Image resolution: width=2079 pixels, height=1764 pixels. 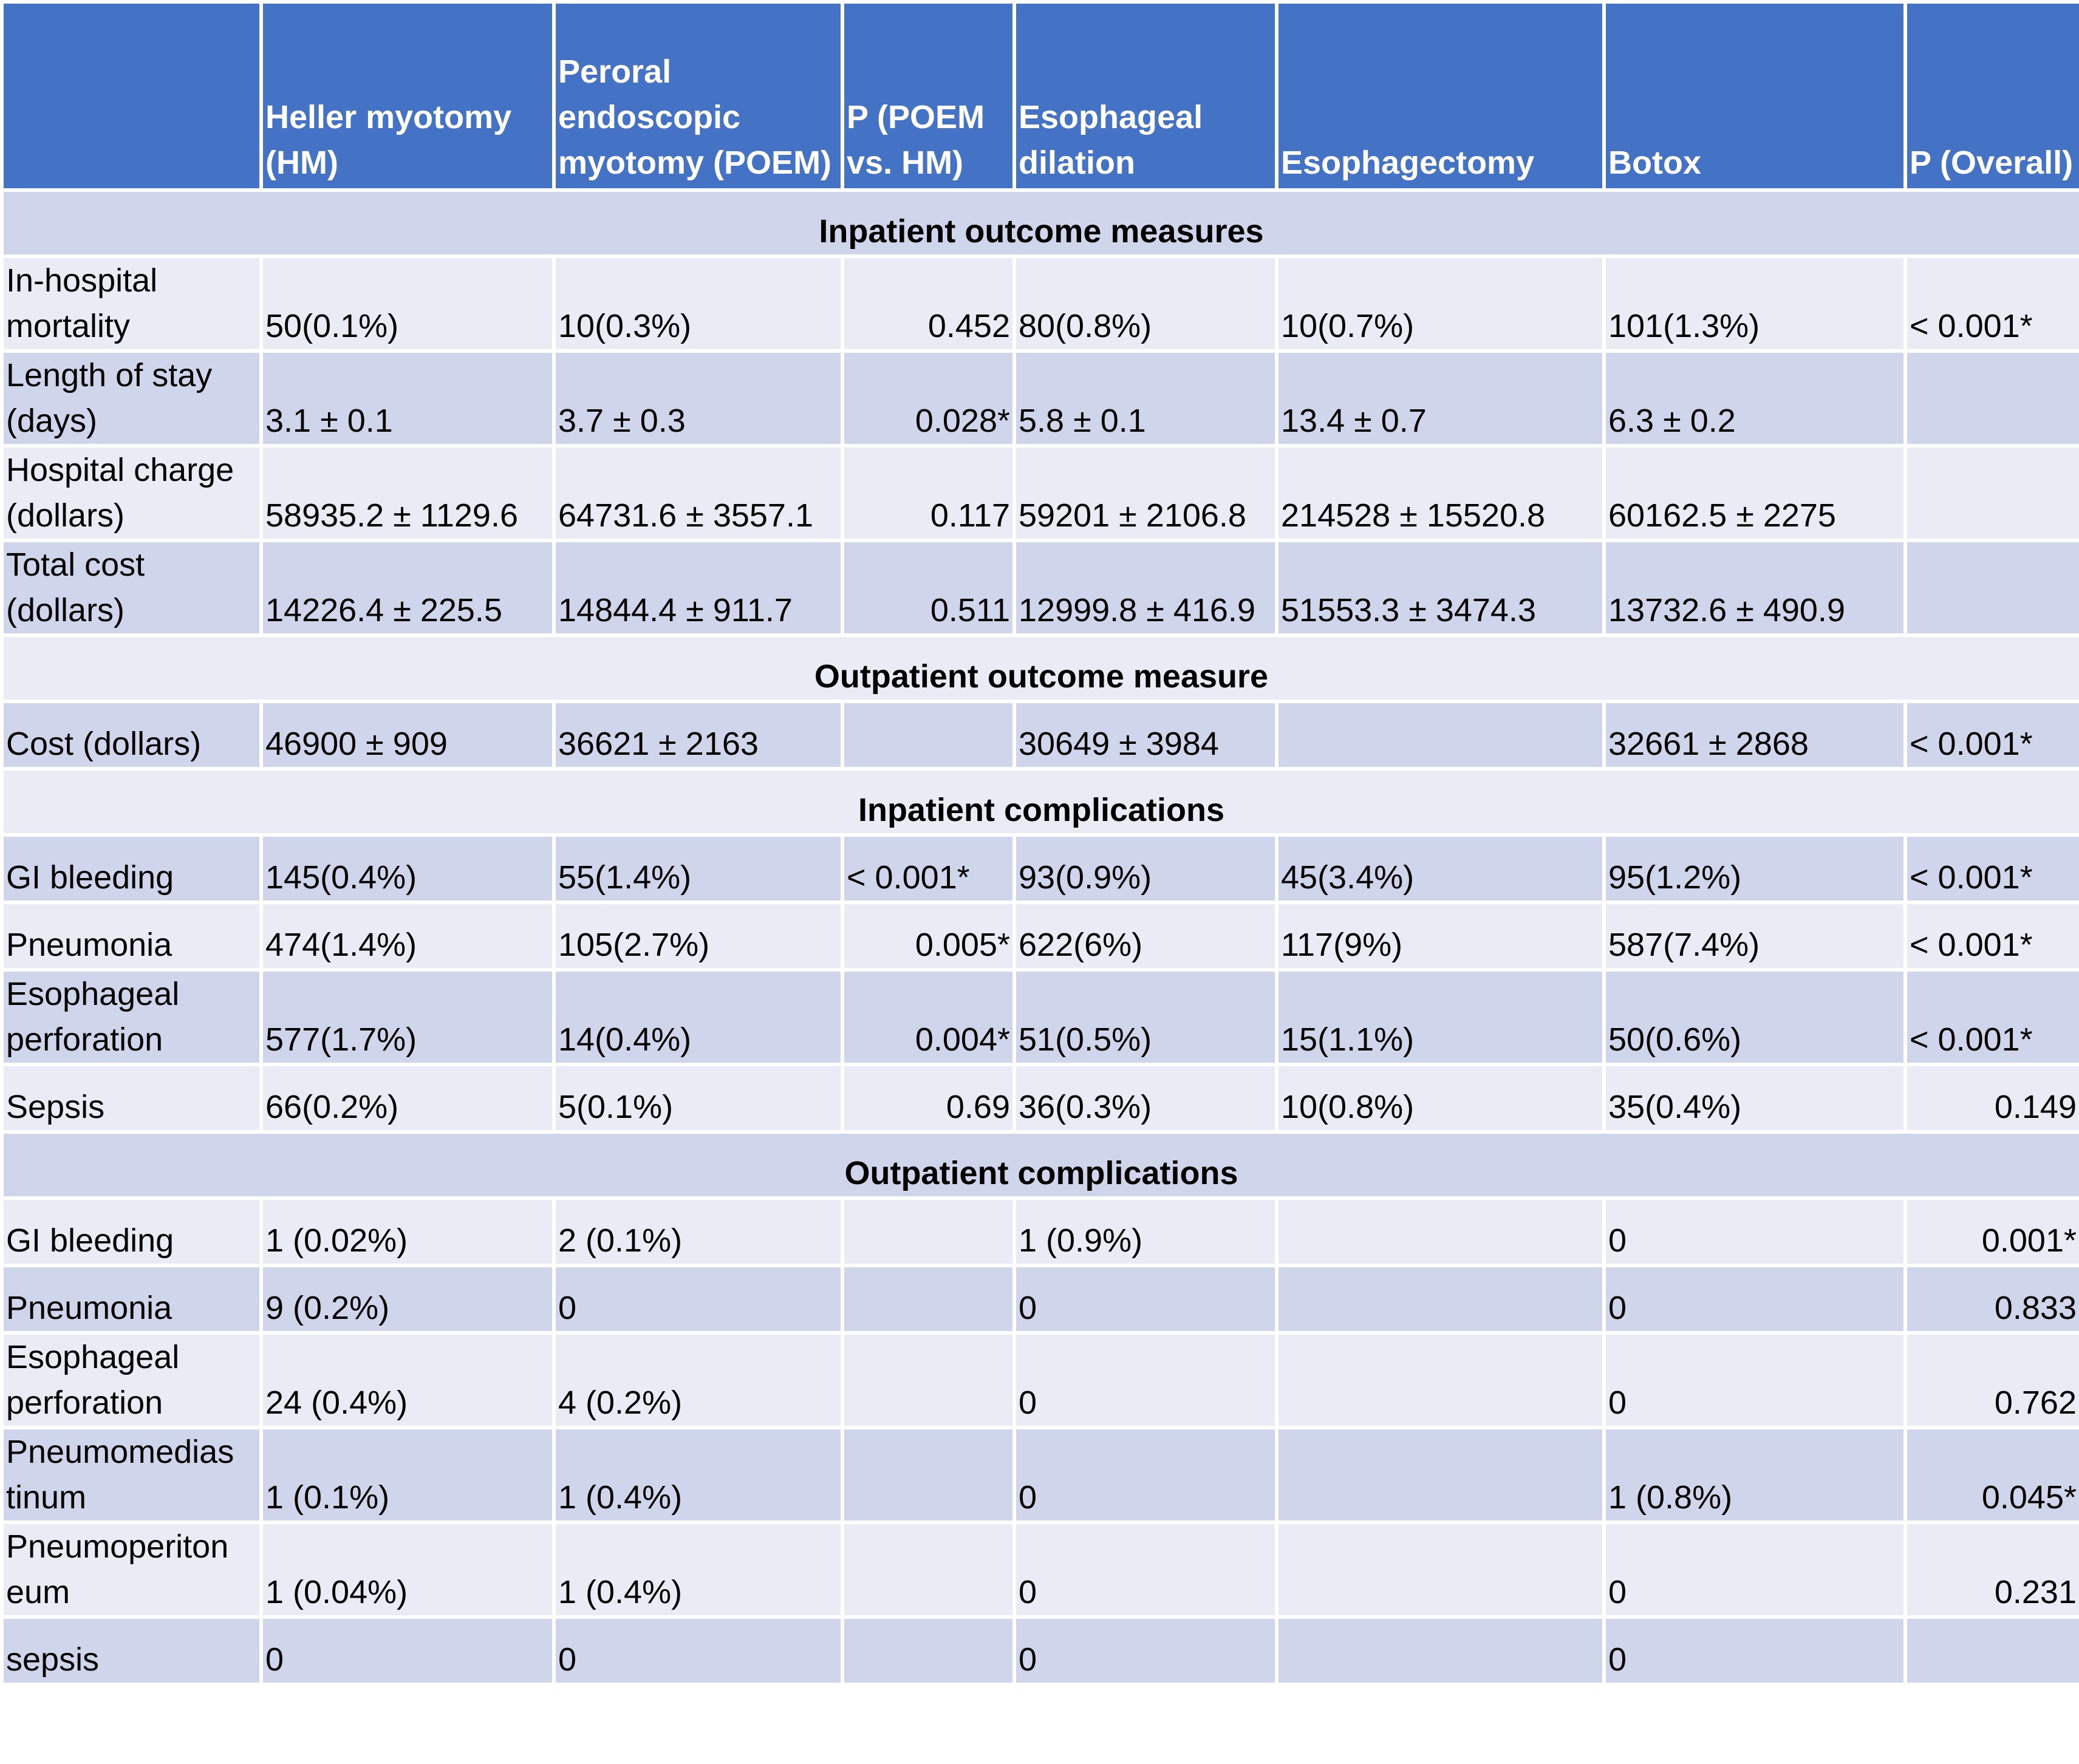 I want to click on row-label: sepsis, so click(x=131, y=1650).